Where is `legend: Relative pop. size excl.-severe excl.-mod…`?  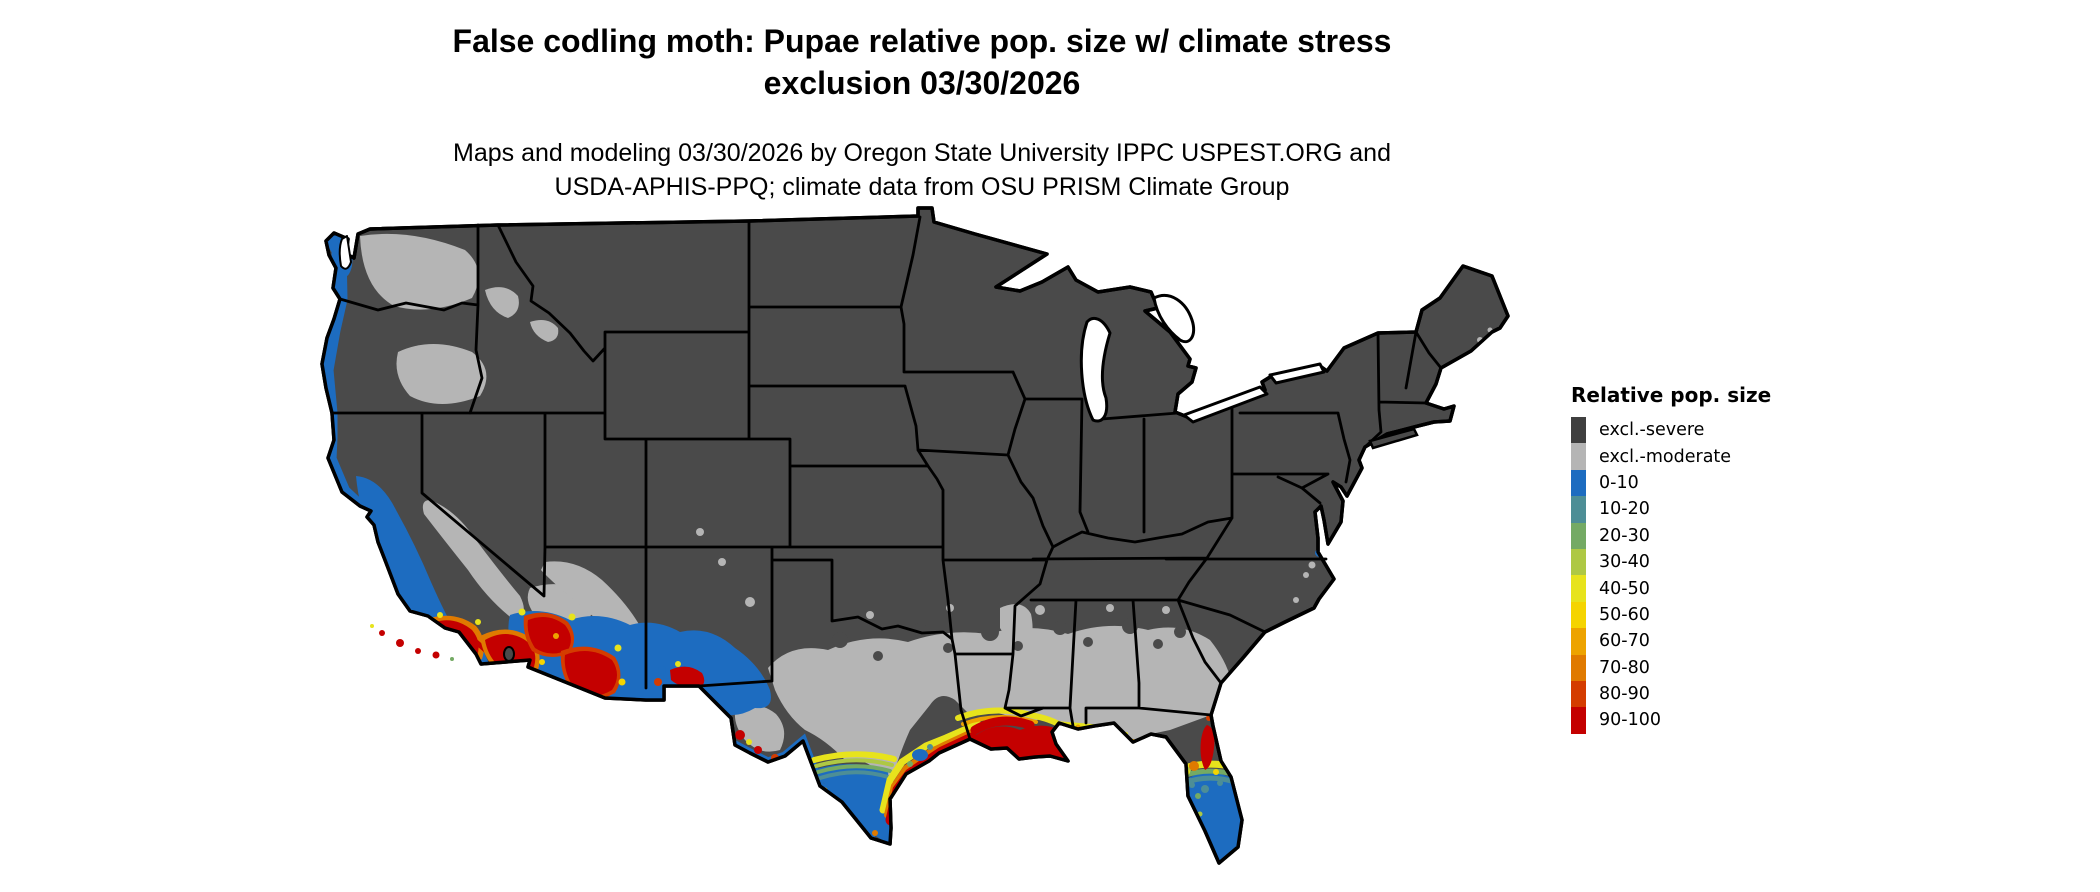
legend: Relative pop. size excl.-severe excl.-mod… is located at coordinates (1671, 558).